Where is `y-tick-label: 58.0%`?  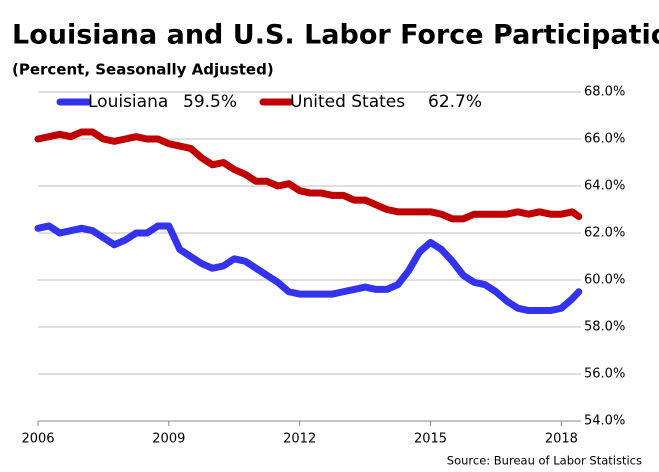 y-tick-label: 58.0% is located at coordinates (604, 327).